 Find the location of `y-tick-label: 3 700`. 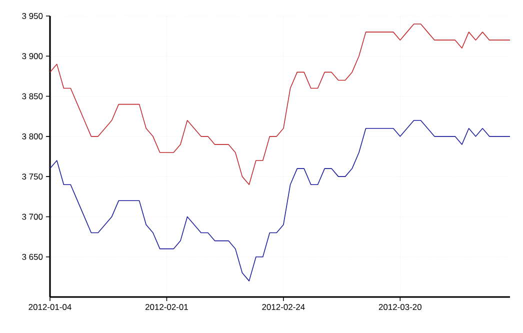

y-tick-label: 3 700 is located at coordinates (32, 217).